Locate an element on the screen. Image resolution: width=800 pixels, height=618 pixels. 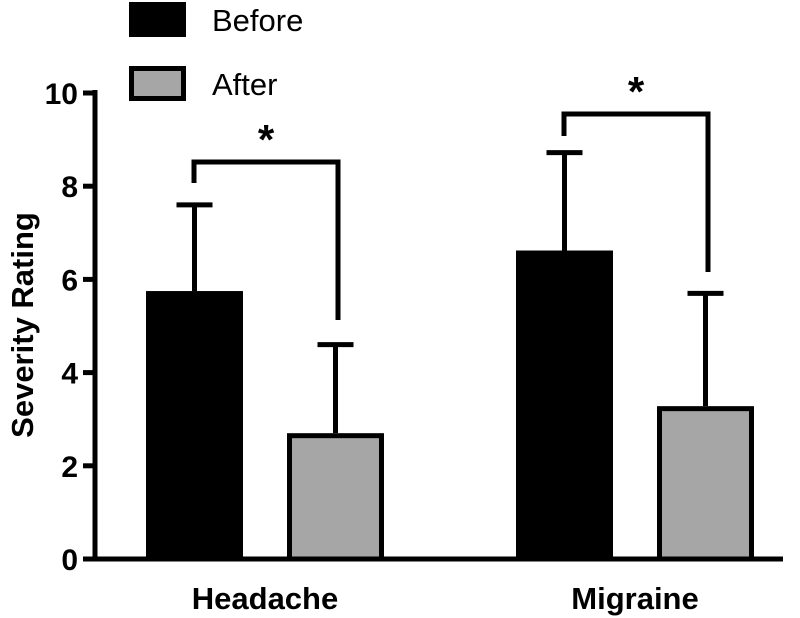
significance-bracket-migraine is located at coordinates (636, 191).